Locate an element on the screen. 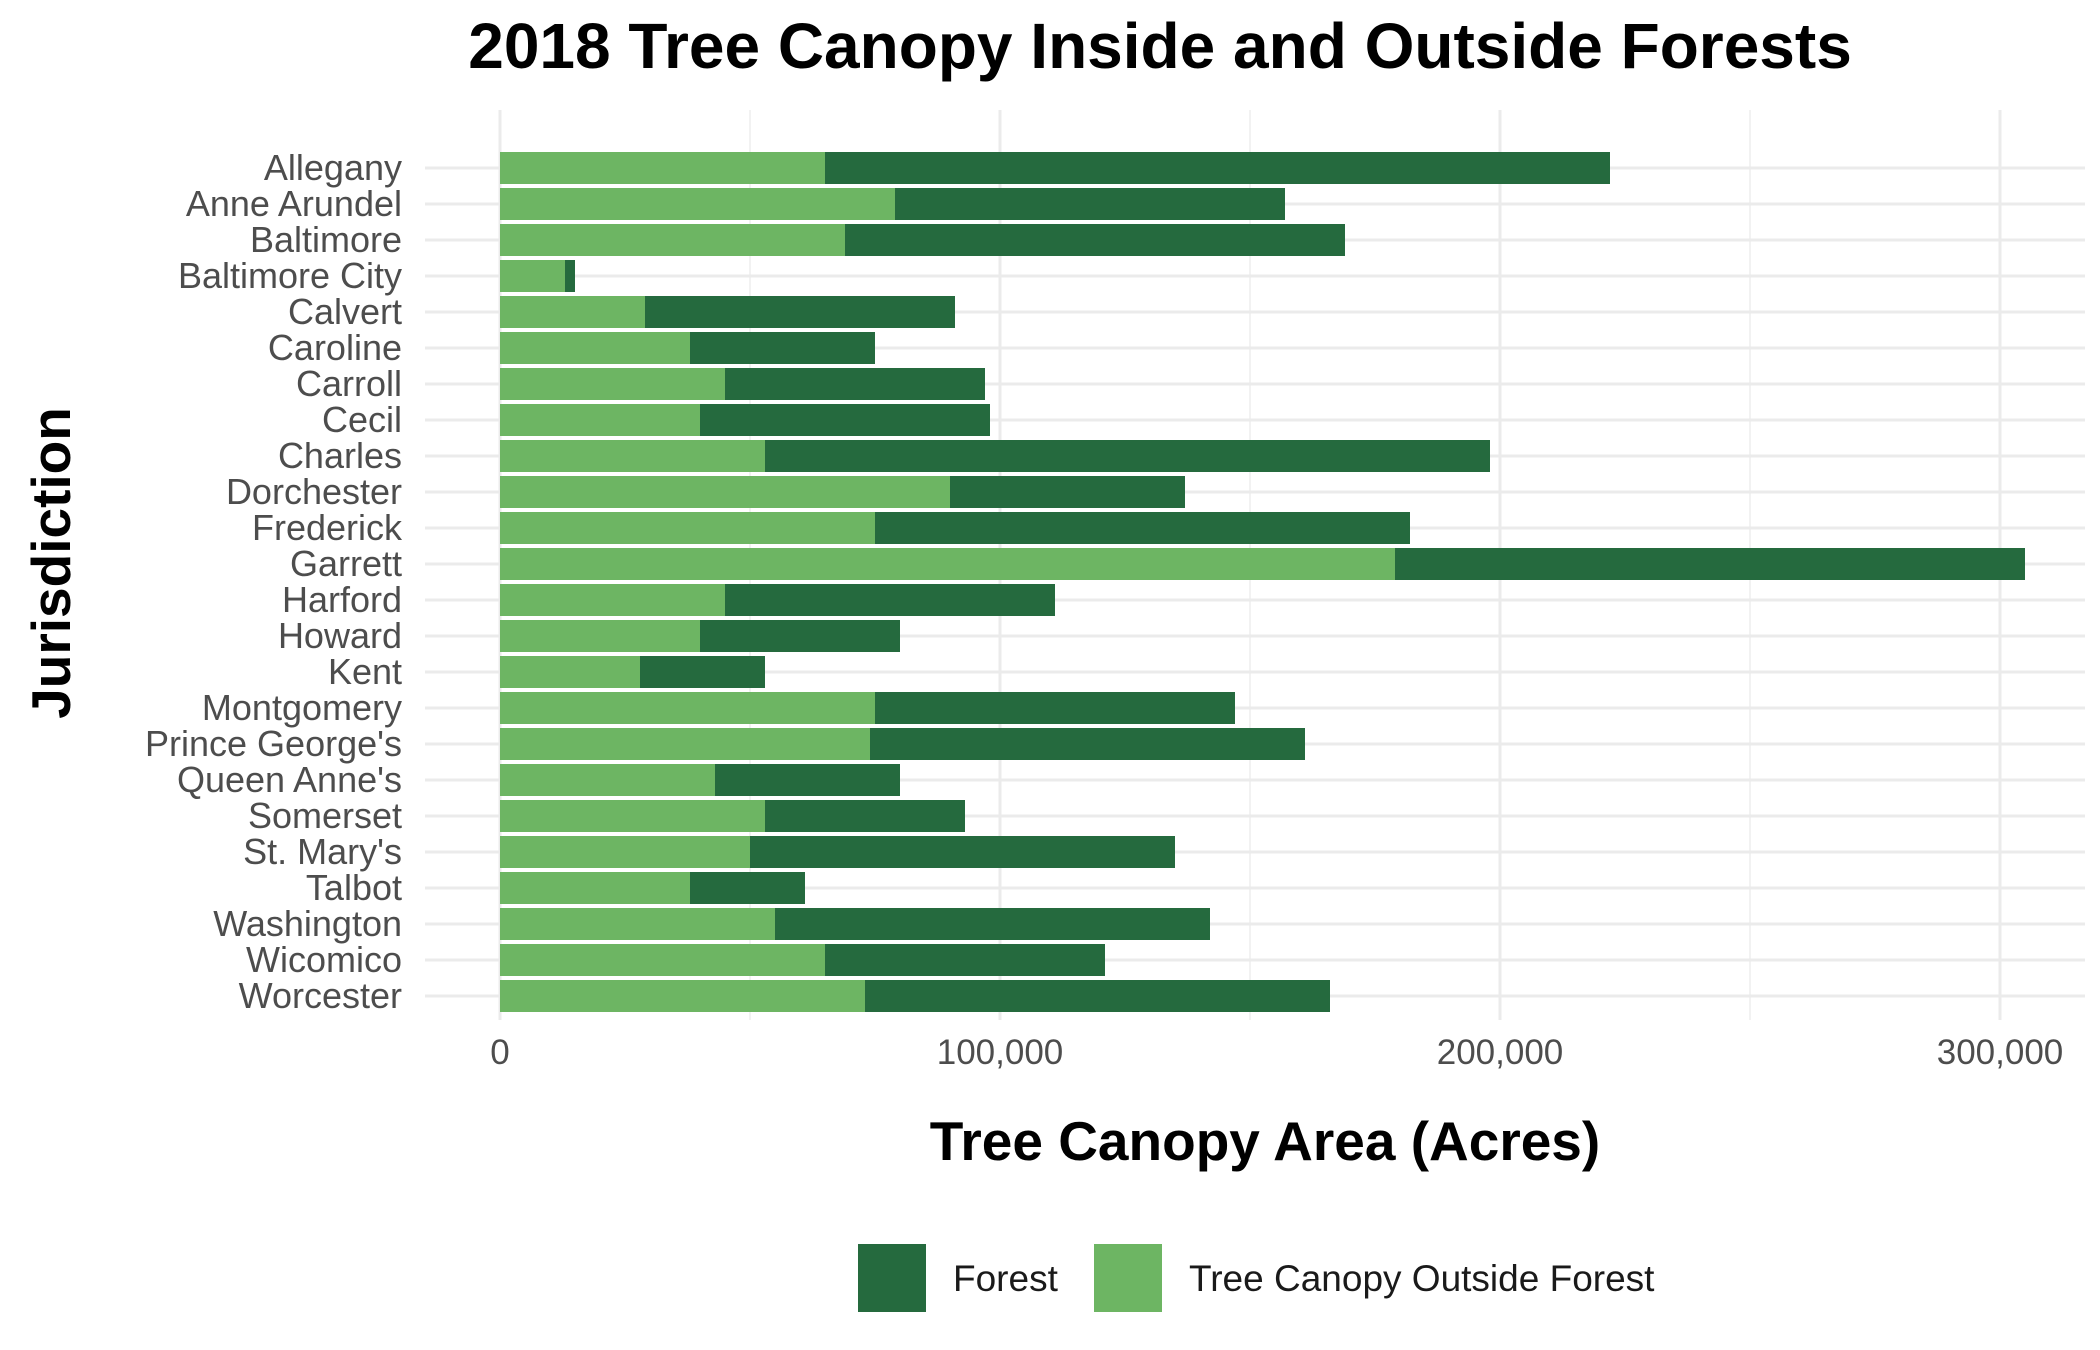  category-label: Carroll is located at coordinates (349, 383).